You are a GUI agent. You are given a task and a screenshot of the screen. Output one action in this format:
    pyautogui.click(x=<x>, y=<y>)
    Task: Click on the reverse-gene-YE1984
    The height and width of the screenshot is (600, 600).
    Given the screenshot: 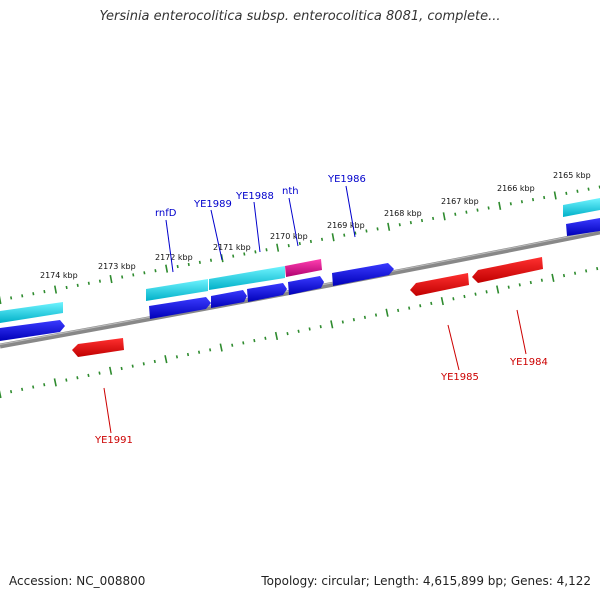 What is the action you would take?
    pyautogui.click(x=507, y=270)
    